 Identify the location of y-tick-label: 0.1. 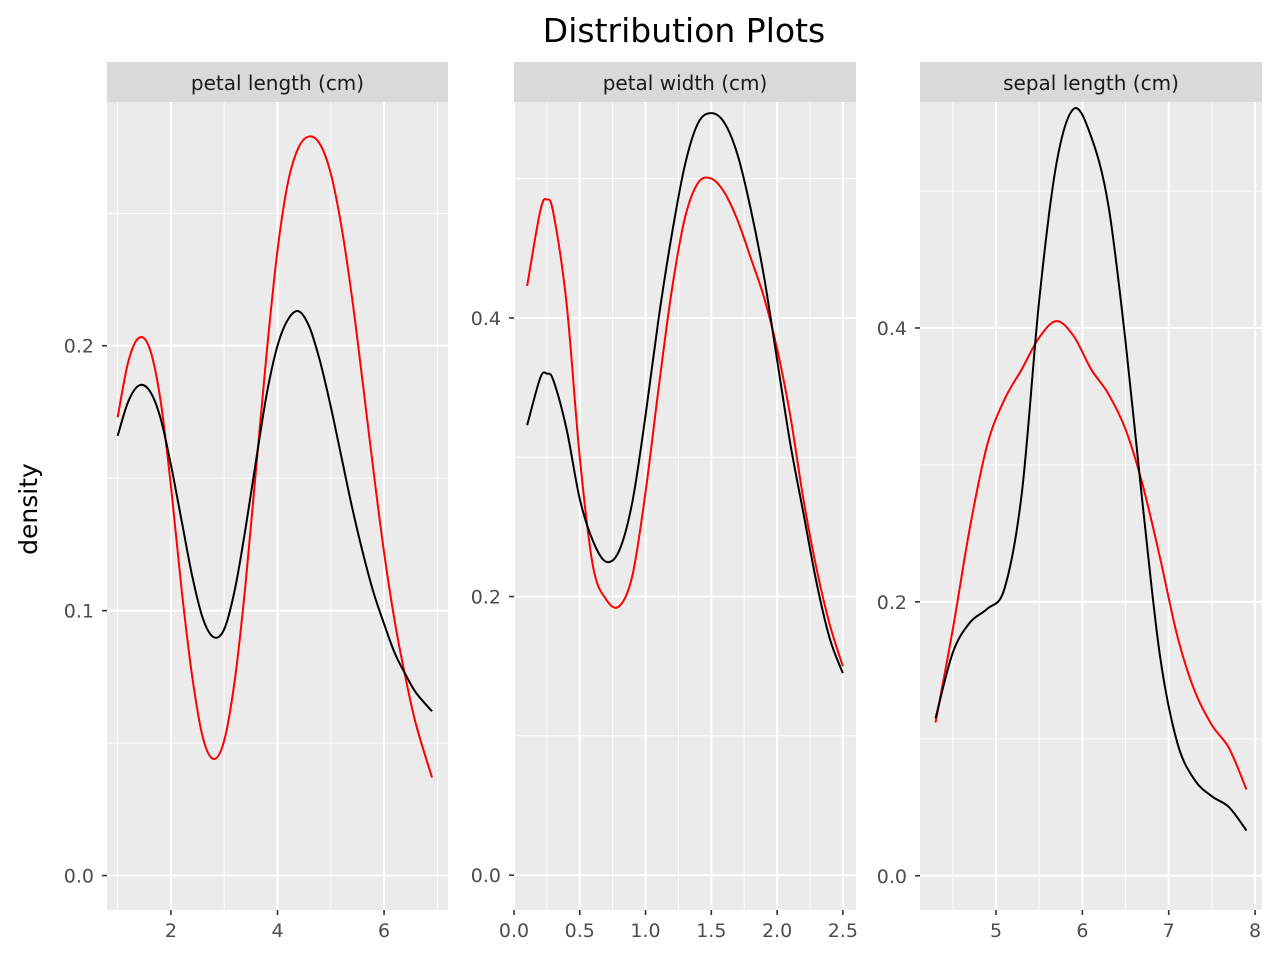
(79, 612).